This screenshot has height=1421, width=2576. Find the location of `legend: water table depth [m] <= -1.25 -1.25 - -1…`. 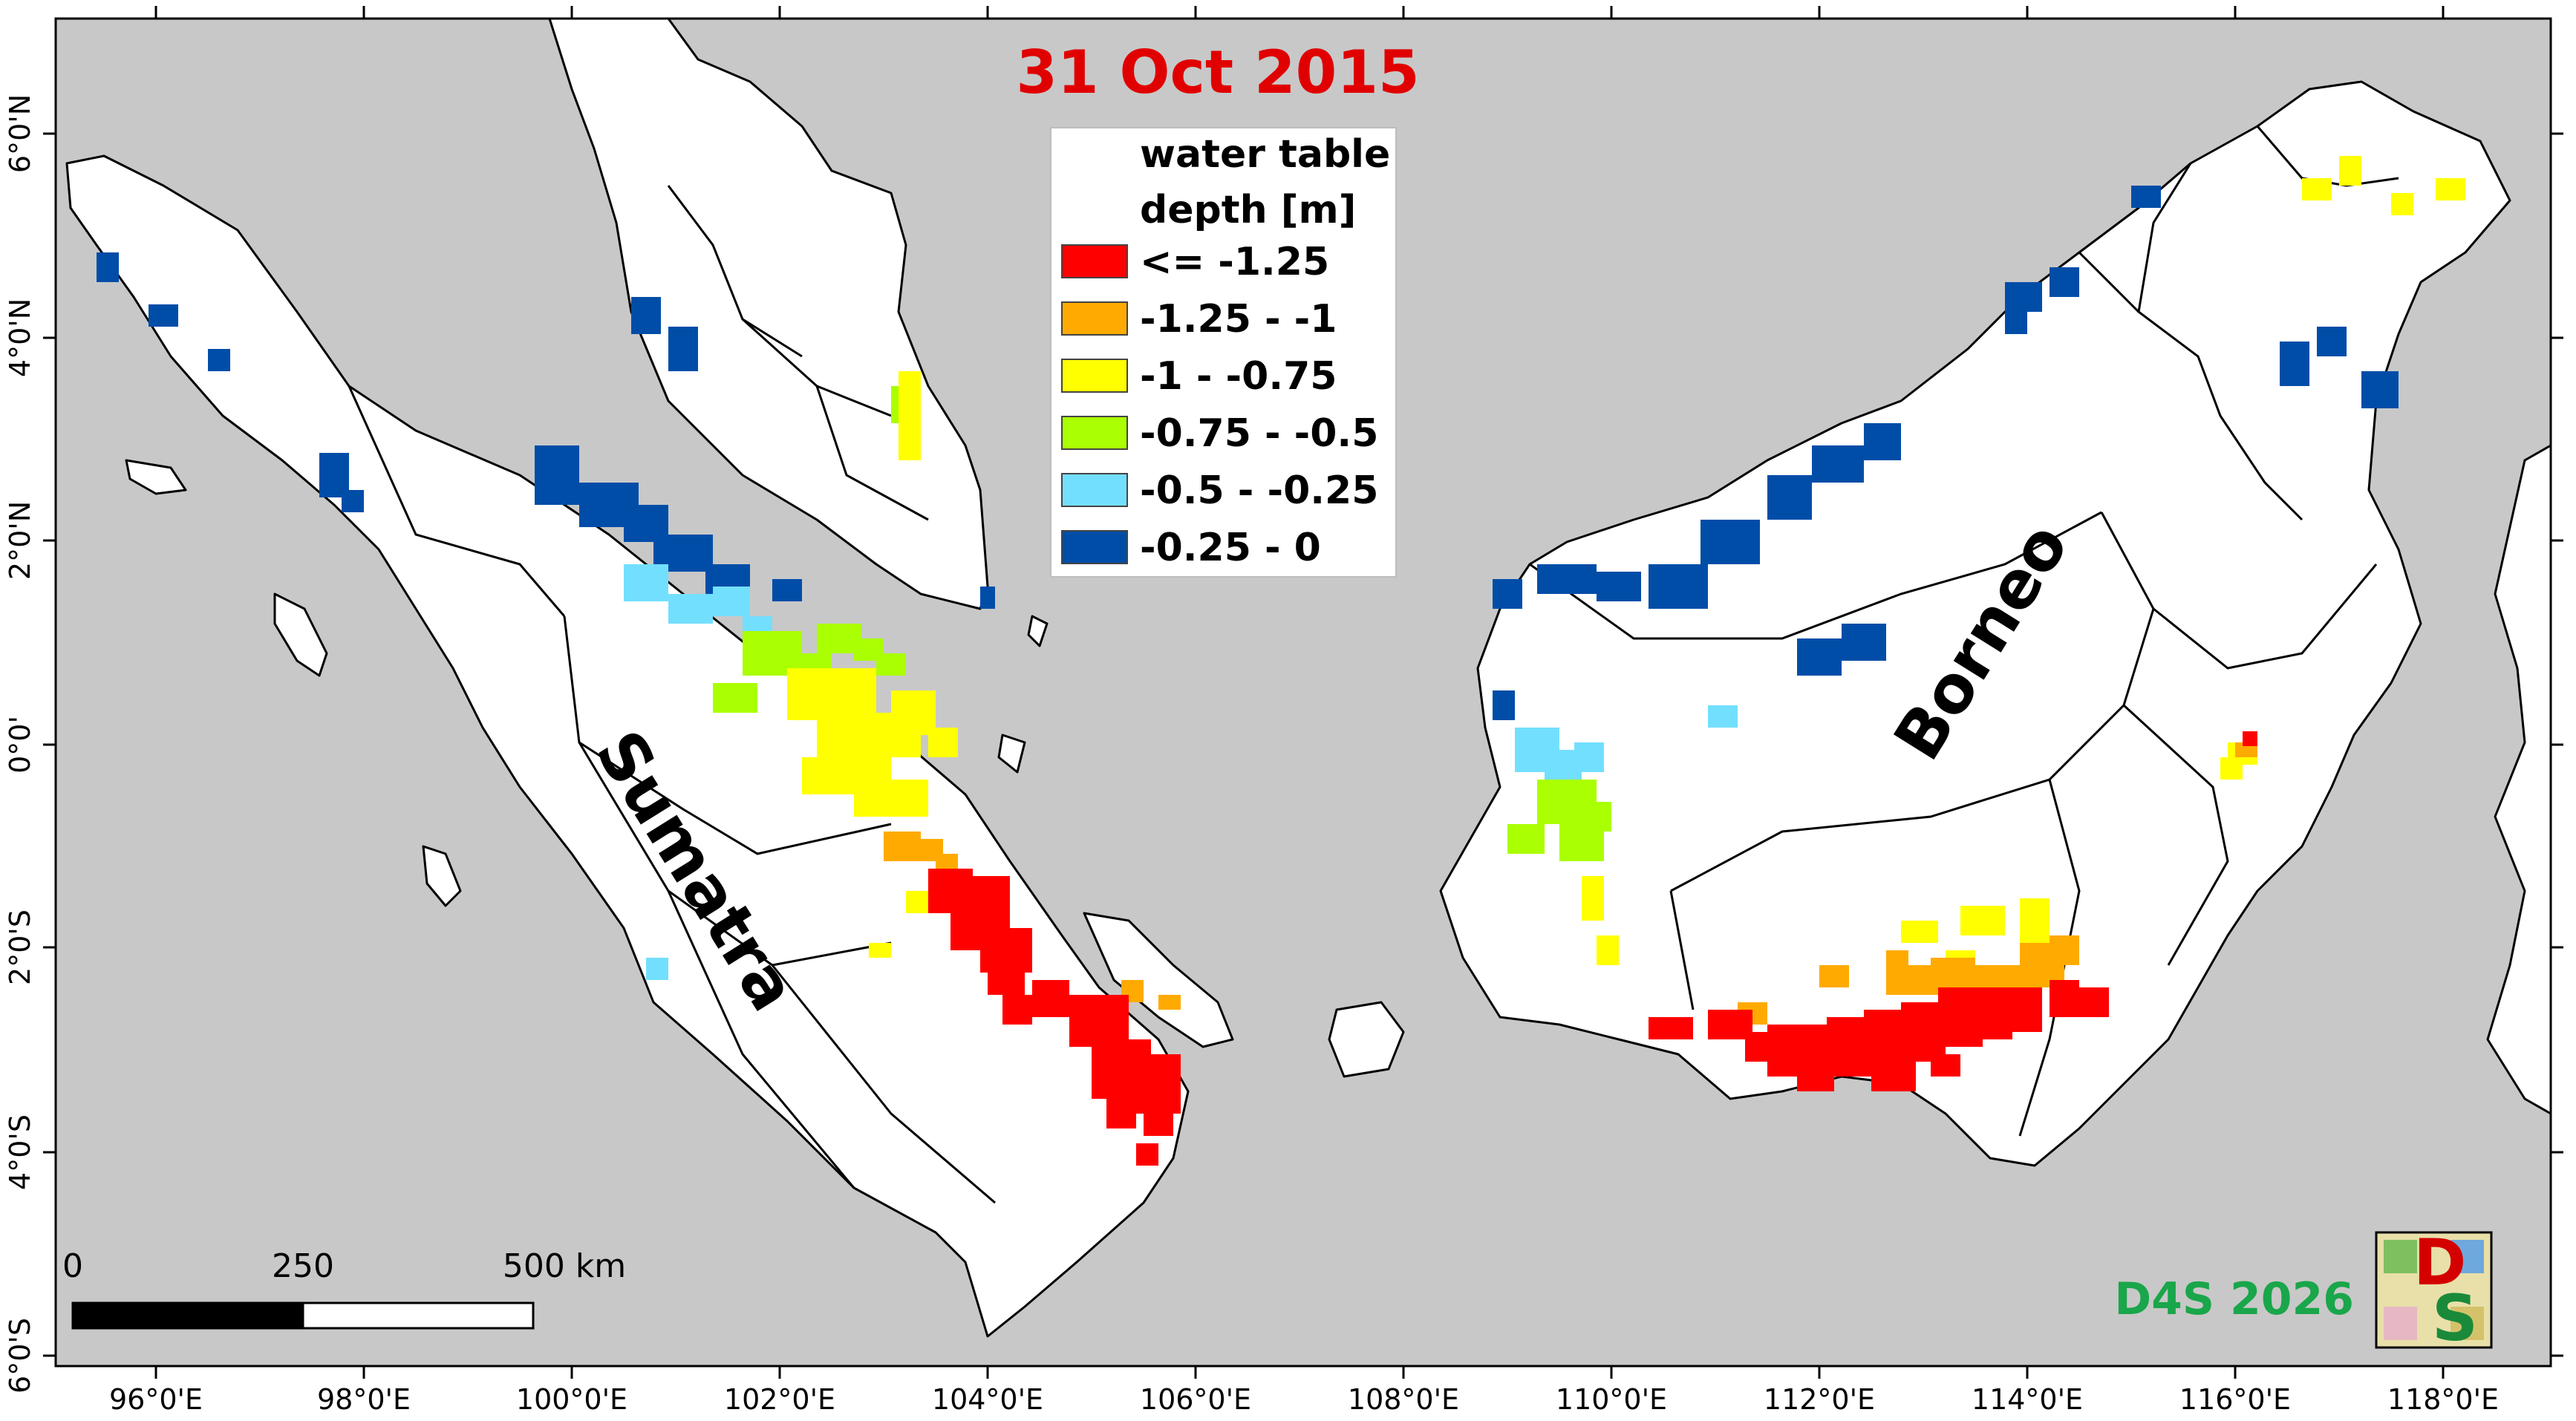

legend: water table depth [m] <= -1.25 -1.25 - -1… is located at coordinates (1223, 352).